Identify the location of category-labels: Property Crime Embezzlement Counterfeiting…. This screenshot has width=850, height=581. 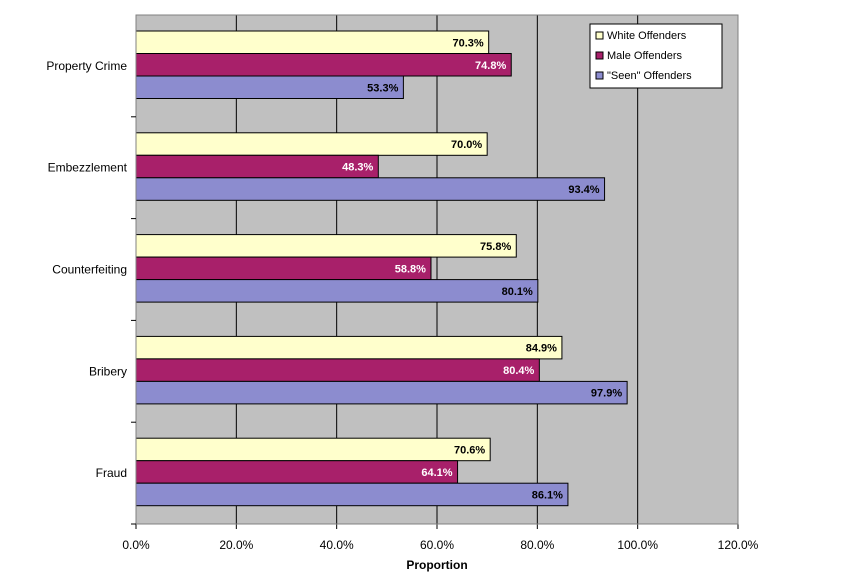
(86, 269).